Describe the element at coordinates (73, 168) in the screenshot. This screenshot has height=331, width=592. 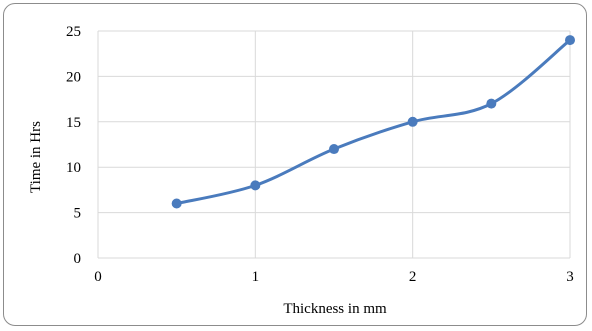
I see `y-tick-label: 10` at that location.